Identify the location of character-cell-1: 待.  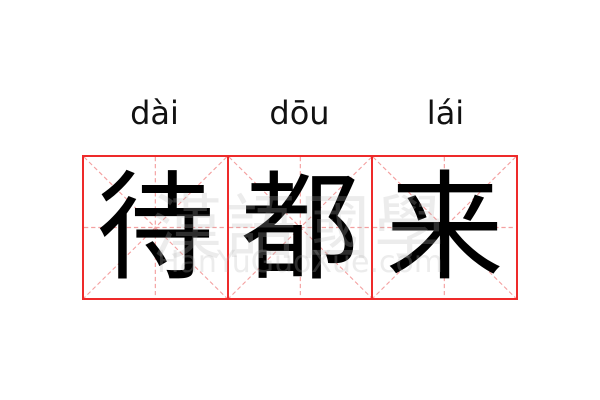
(155, 227).